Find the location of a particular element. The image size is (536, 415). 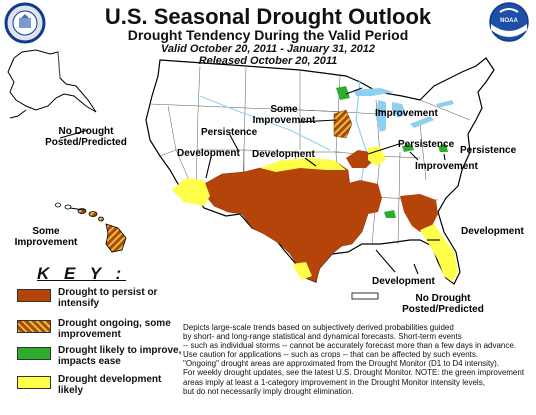

key-label-some-improvement: Drought ongoing, some improvement is located at coordinates (114, 329).